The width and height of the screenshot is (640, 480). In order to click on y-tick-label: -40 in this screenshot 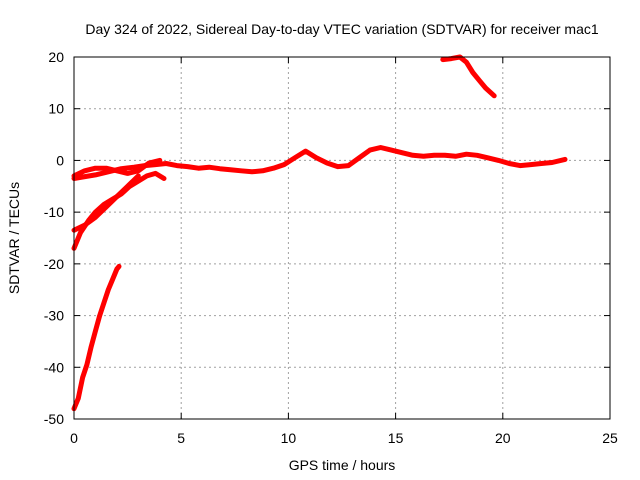, I will do `click(54, 367)`.